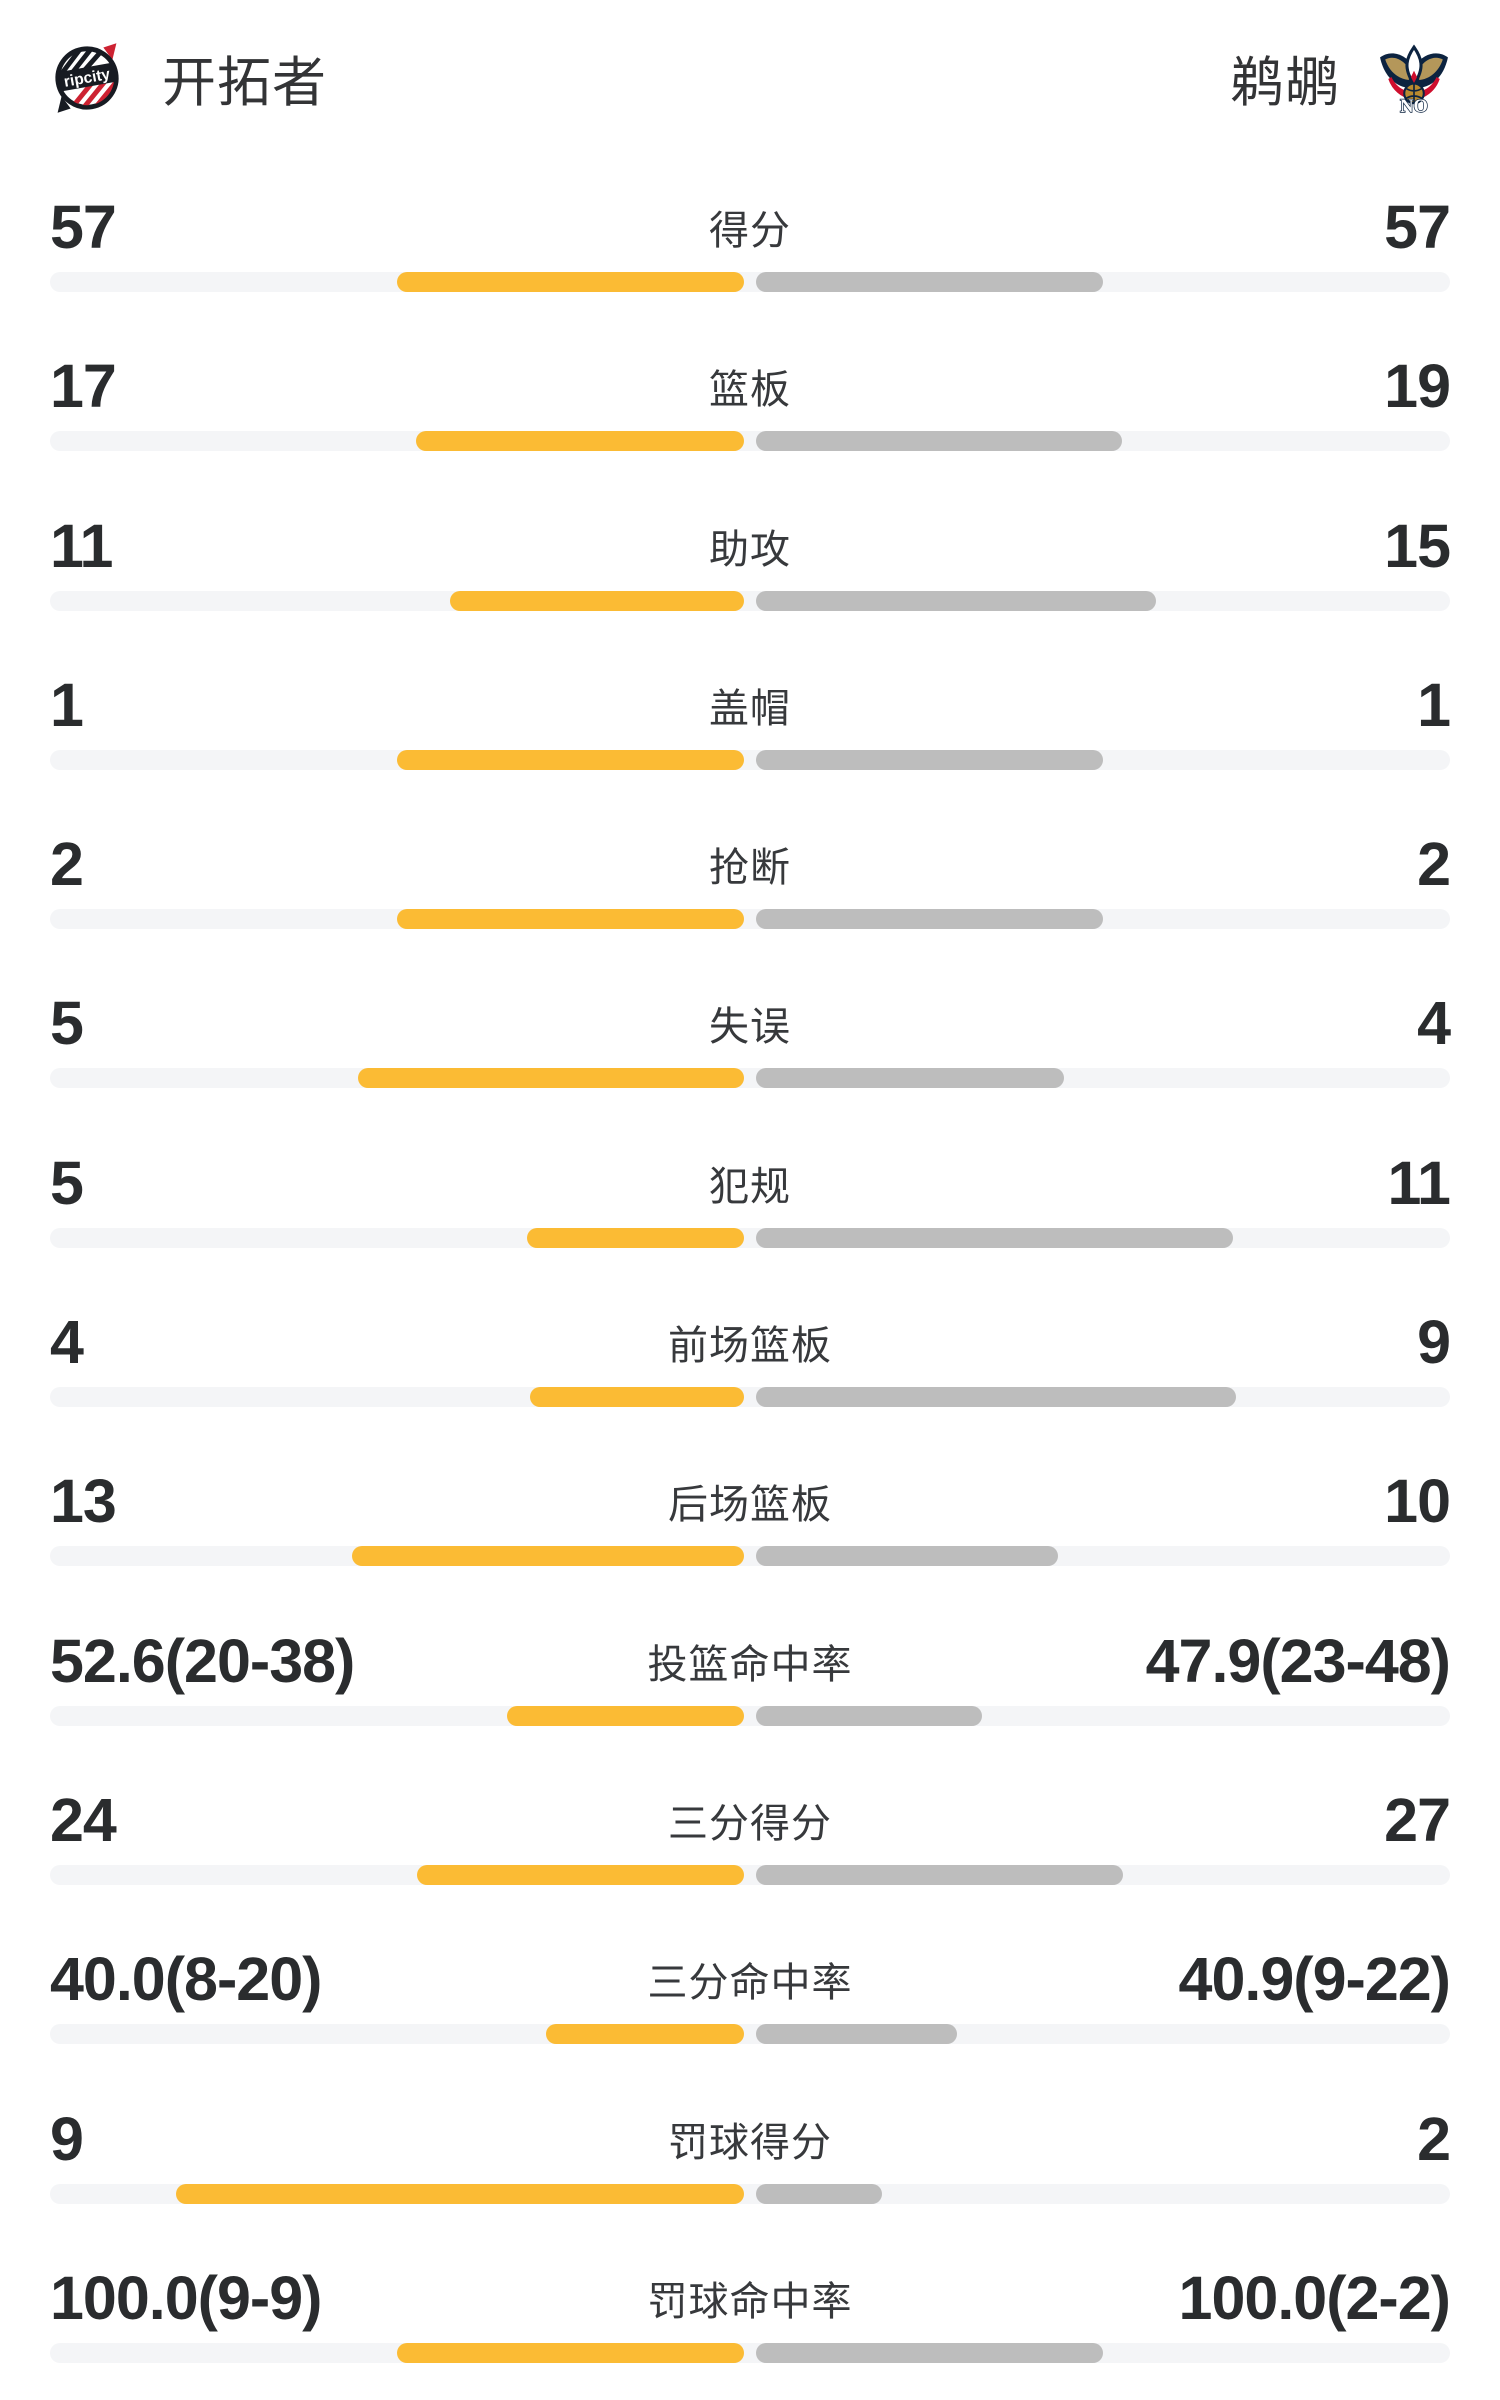 The image size is (1500, 2400). What do you see at coordinates (1417, 227) in the screenshot?
I see `away-value: 57` at bounding box center [1417, 227].